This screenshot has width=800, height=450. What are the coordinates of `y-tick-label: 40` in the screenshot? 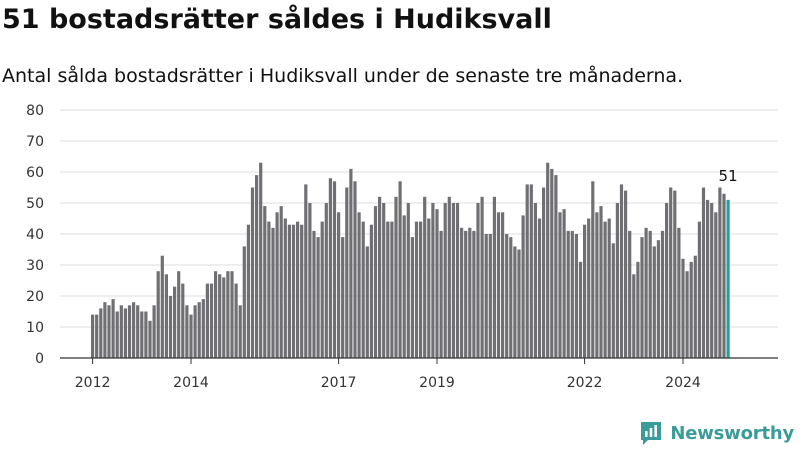 It's located at (35, 235).